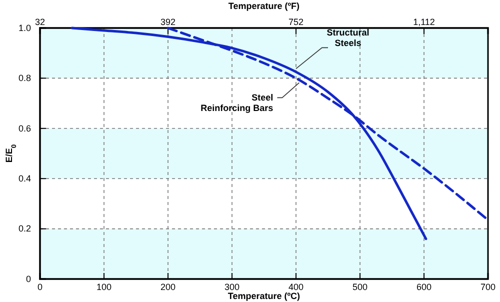 The width and height of the screenshot is (500, 302). I want to click on x2-tick-label: 752, so click(296, 22).